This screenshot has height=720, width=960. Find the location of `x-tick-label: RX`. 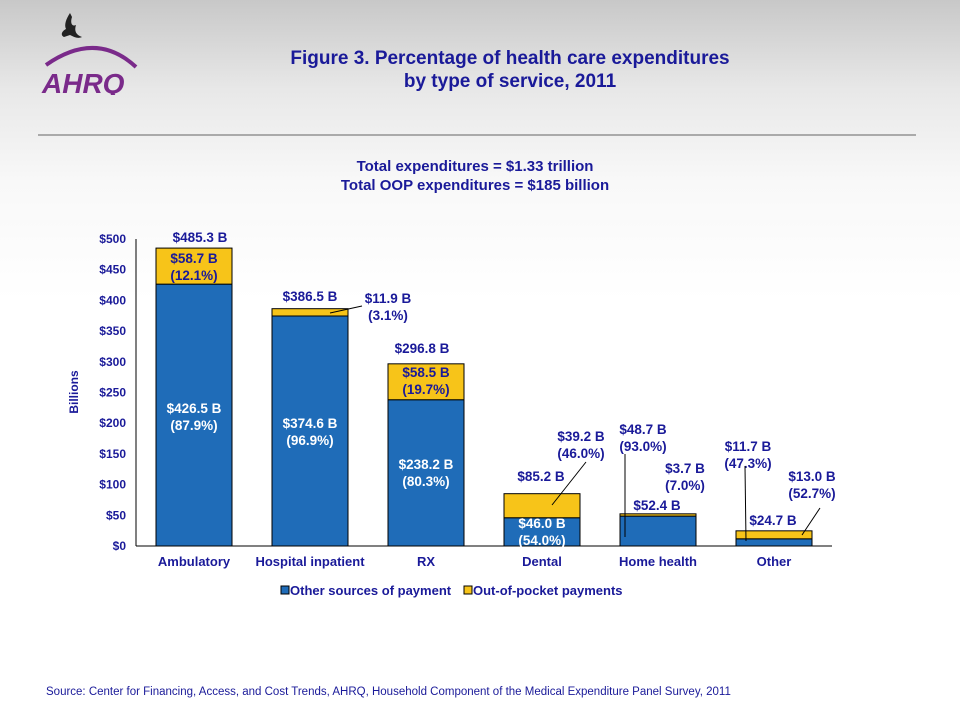

x-tick-label: RX is located at coordinates (426, 561).